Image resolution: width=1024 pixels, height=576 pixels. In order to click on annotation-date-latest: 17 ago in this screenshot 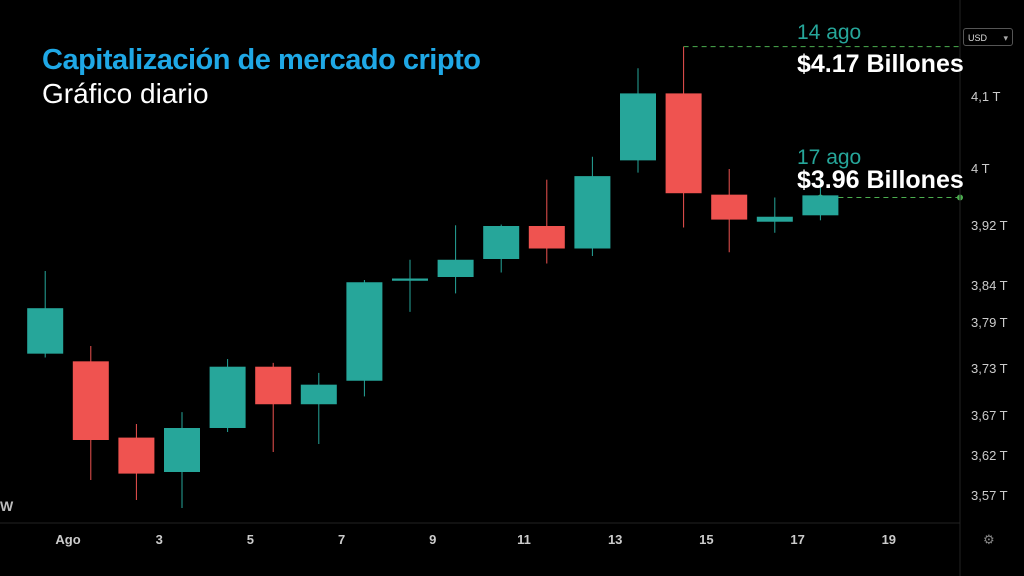, I will do `click(829, 157)`.